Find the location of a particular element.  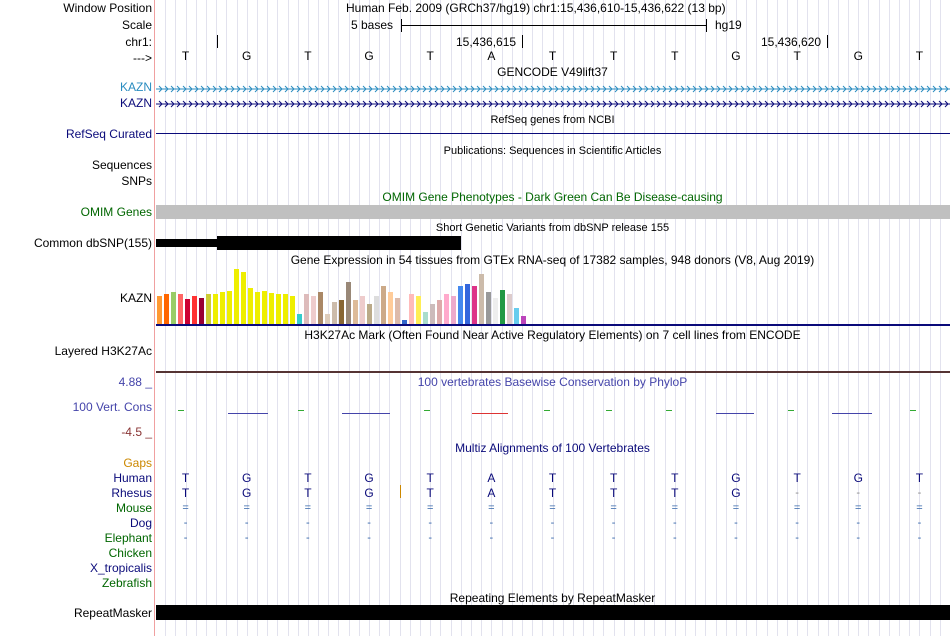

gencode-item-1-arrows is located at coordinates (553, 88).